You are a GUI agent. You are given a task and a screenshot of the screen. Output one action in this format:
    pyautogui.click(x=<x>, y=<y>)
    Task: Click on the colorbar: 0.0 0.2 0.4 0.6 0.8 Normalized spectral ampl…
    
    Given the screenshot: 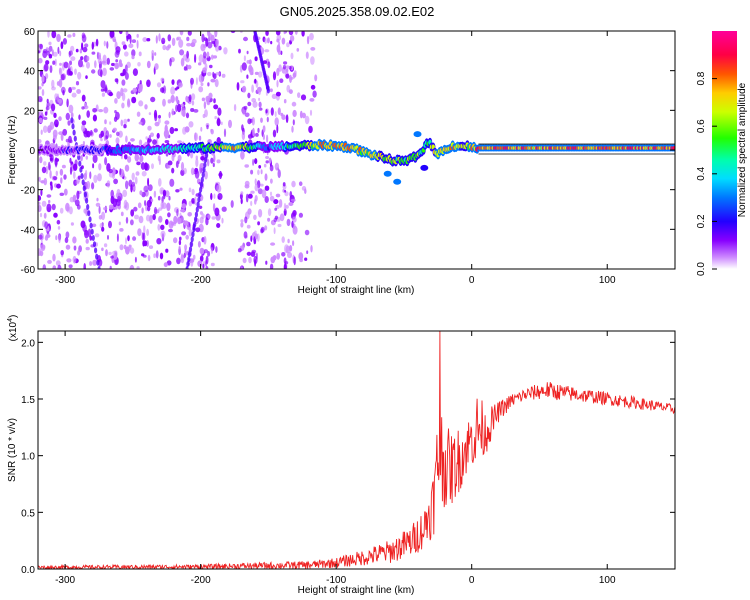 What is the action you would take?
    pyautogui.click(x=722, y=153)
    